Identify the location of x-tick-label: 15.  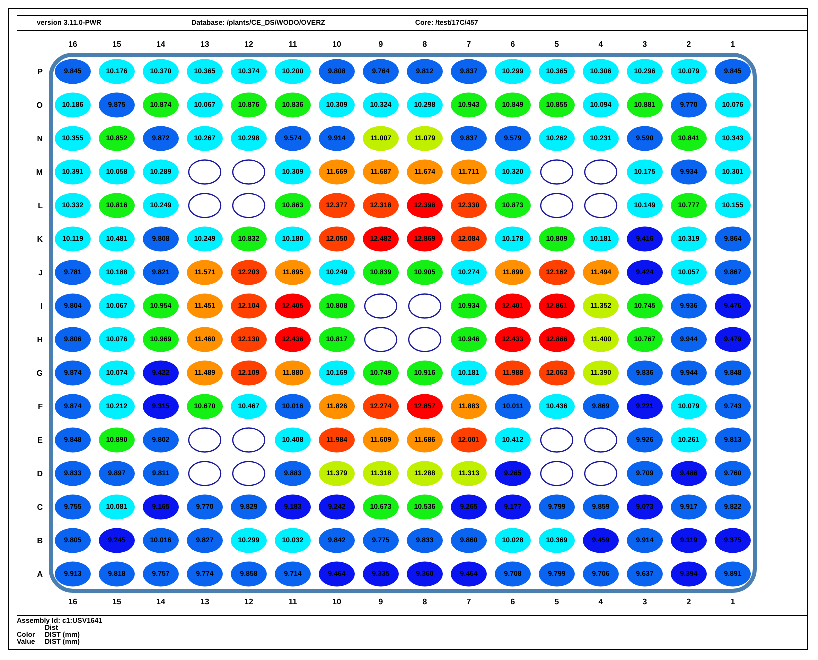
(117, 602).